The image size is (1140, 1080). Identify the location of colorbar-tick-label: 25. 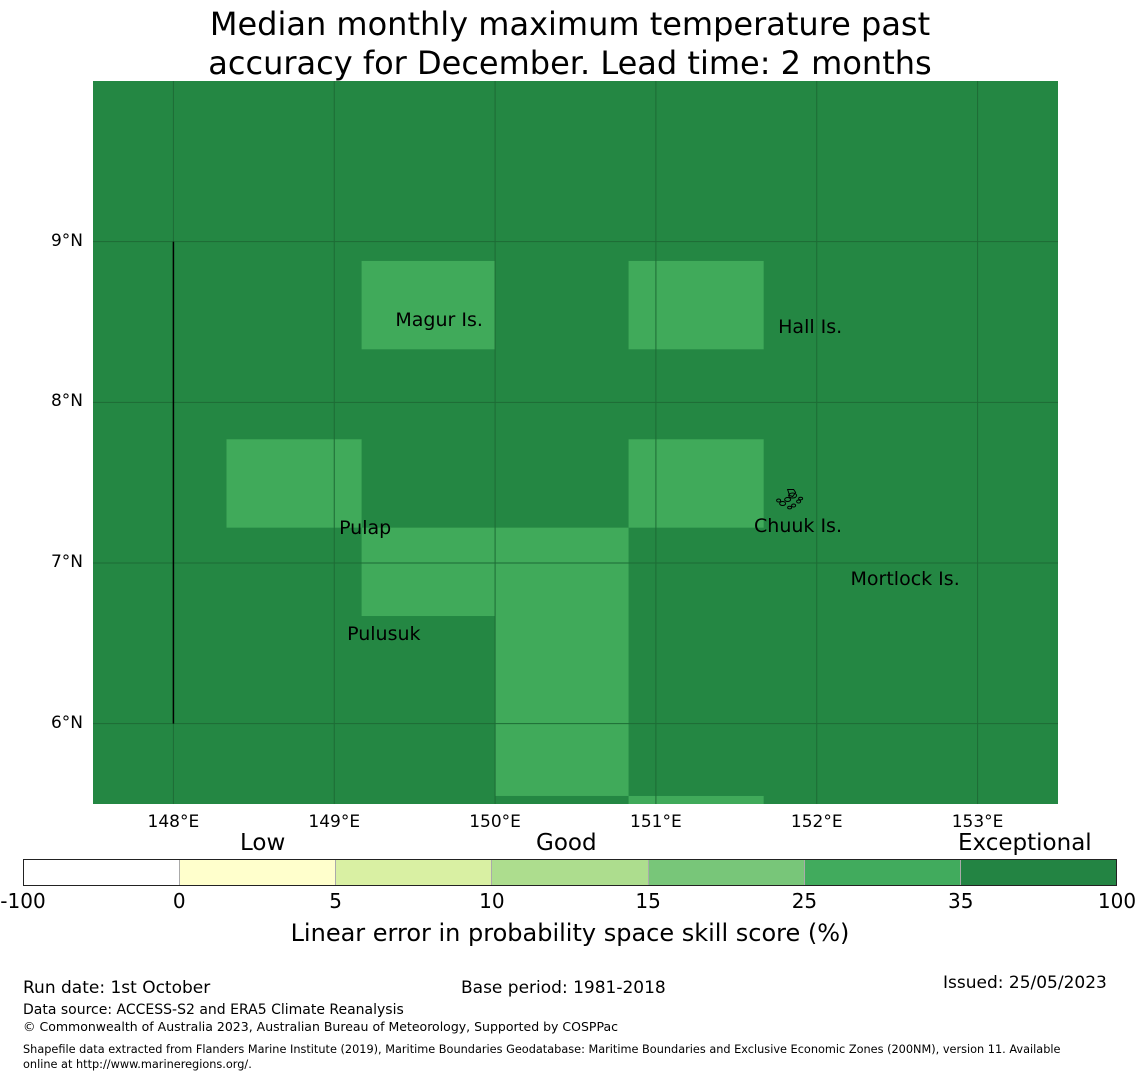
(804, 901).